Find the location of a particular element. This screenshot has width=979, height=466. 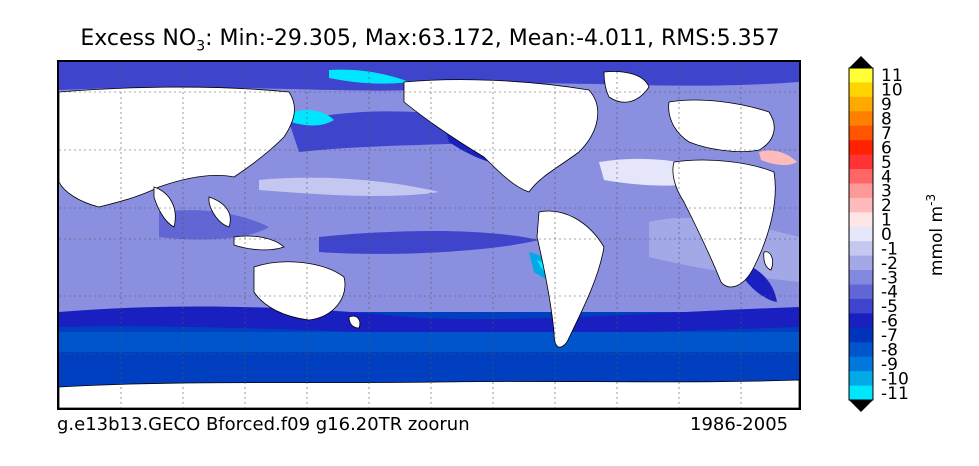

antarctica-land is located at coordinates (429, 393).